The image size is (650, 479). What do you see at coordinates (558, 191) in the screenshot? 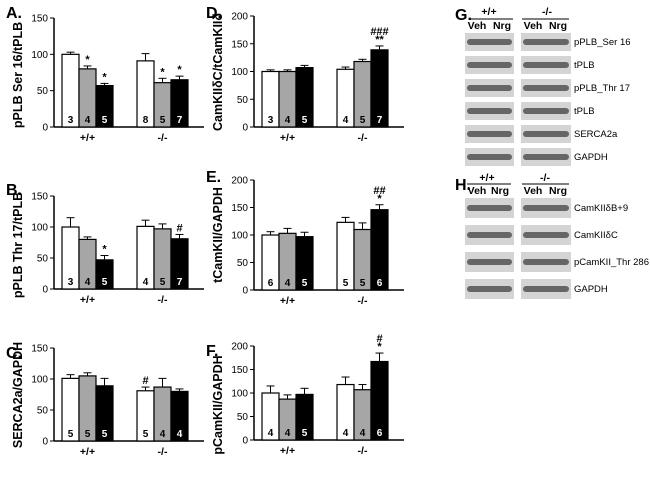
I see `blot-h-lane-4: Nrg` at bounding box center [558, 191].